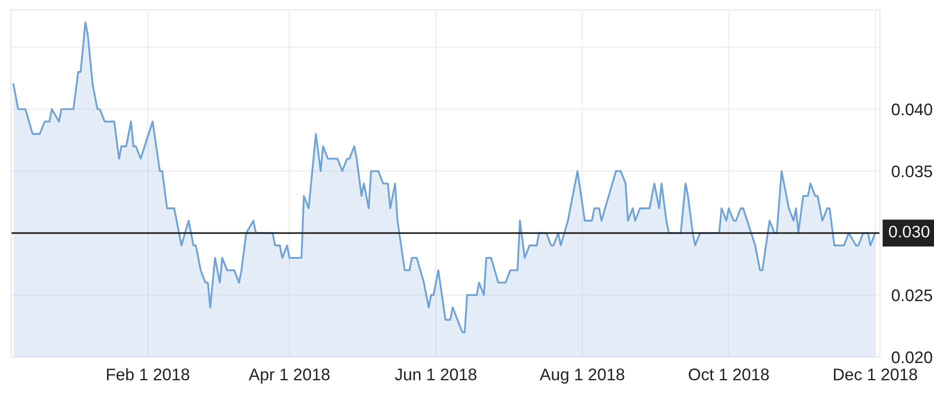  Describe the element at coordinates (876, 374) in the screenshot. I see `x-tick-label: Dec 1 2018` at that location.